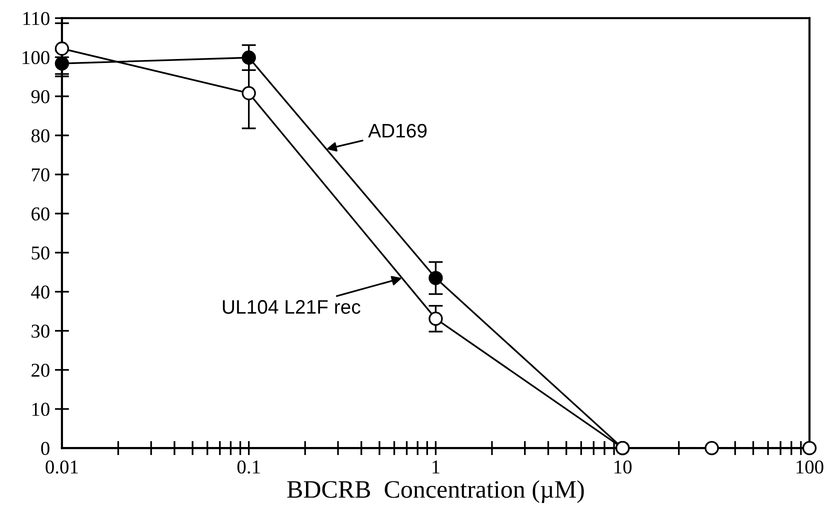 This screenshot has width=826, height=518. I want to click on annotation: AD169, so click(397, 131).